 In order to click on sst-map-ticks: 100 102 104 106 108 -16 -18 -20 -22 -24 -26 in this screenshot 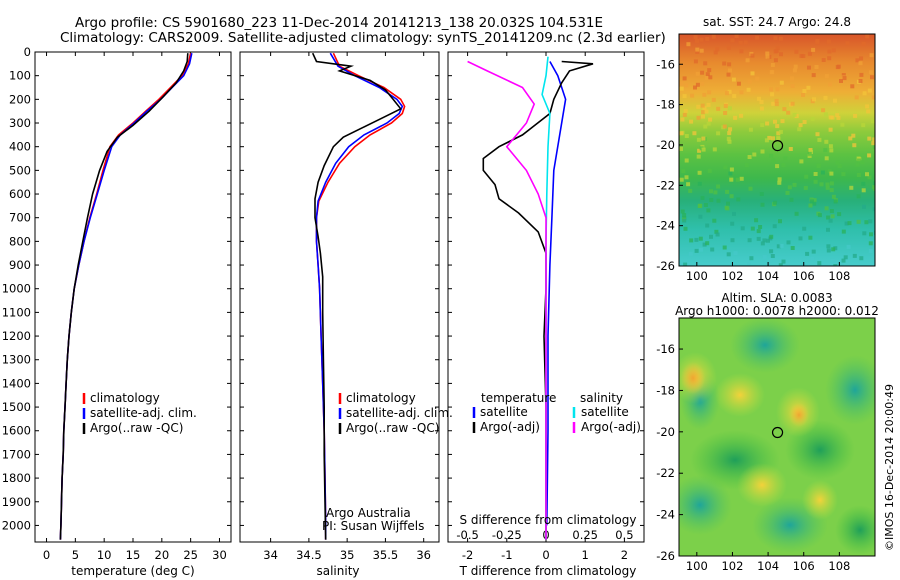, I will do `click(753, 170)`.